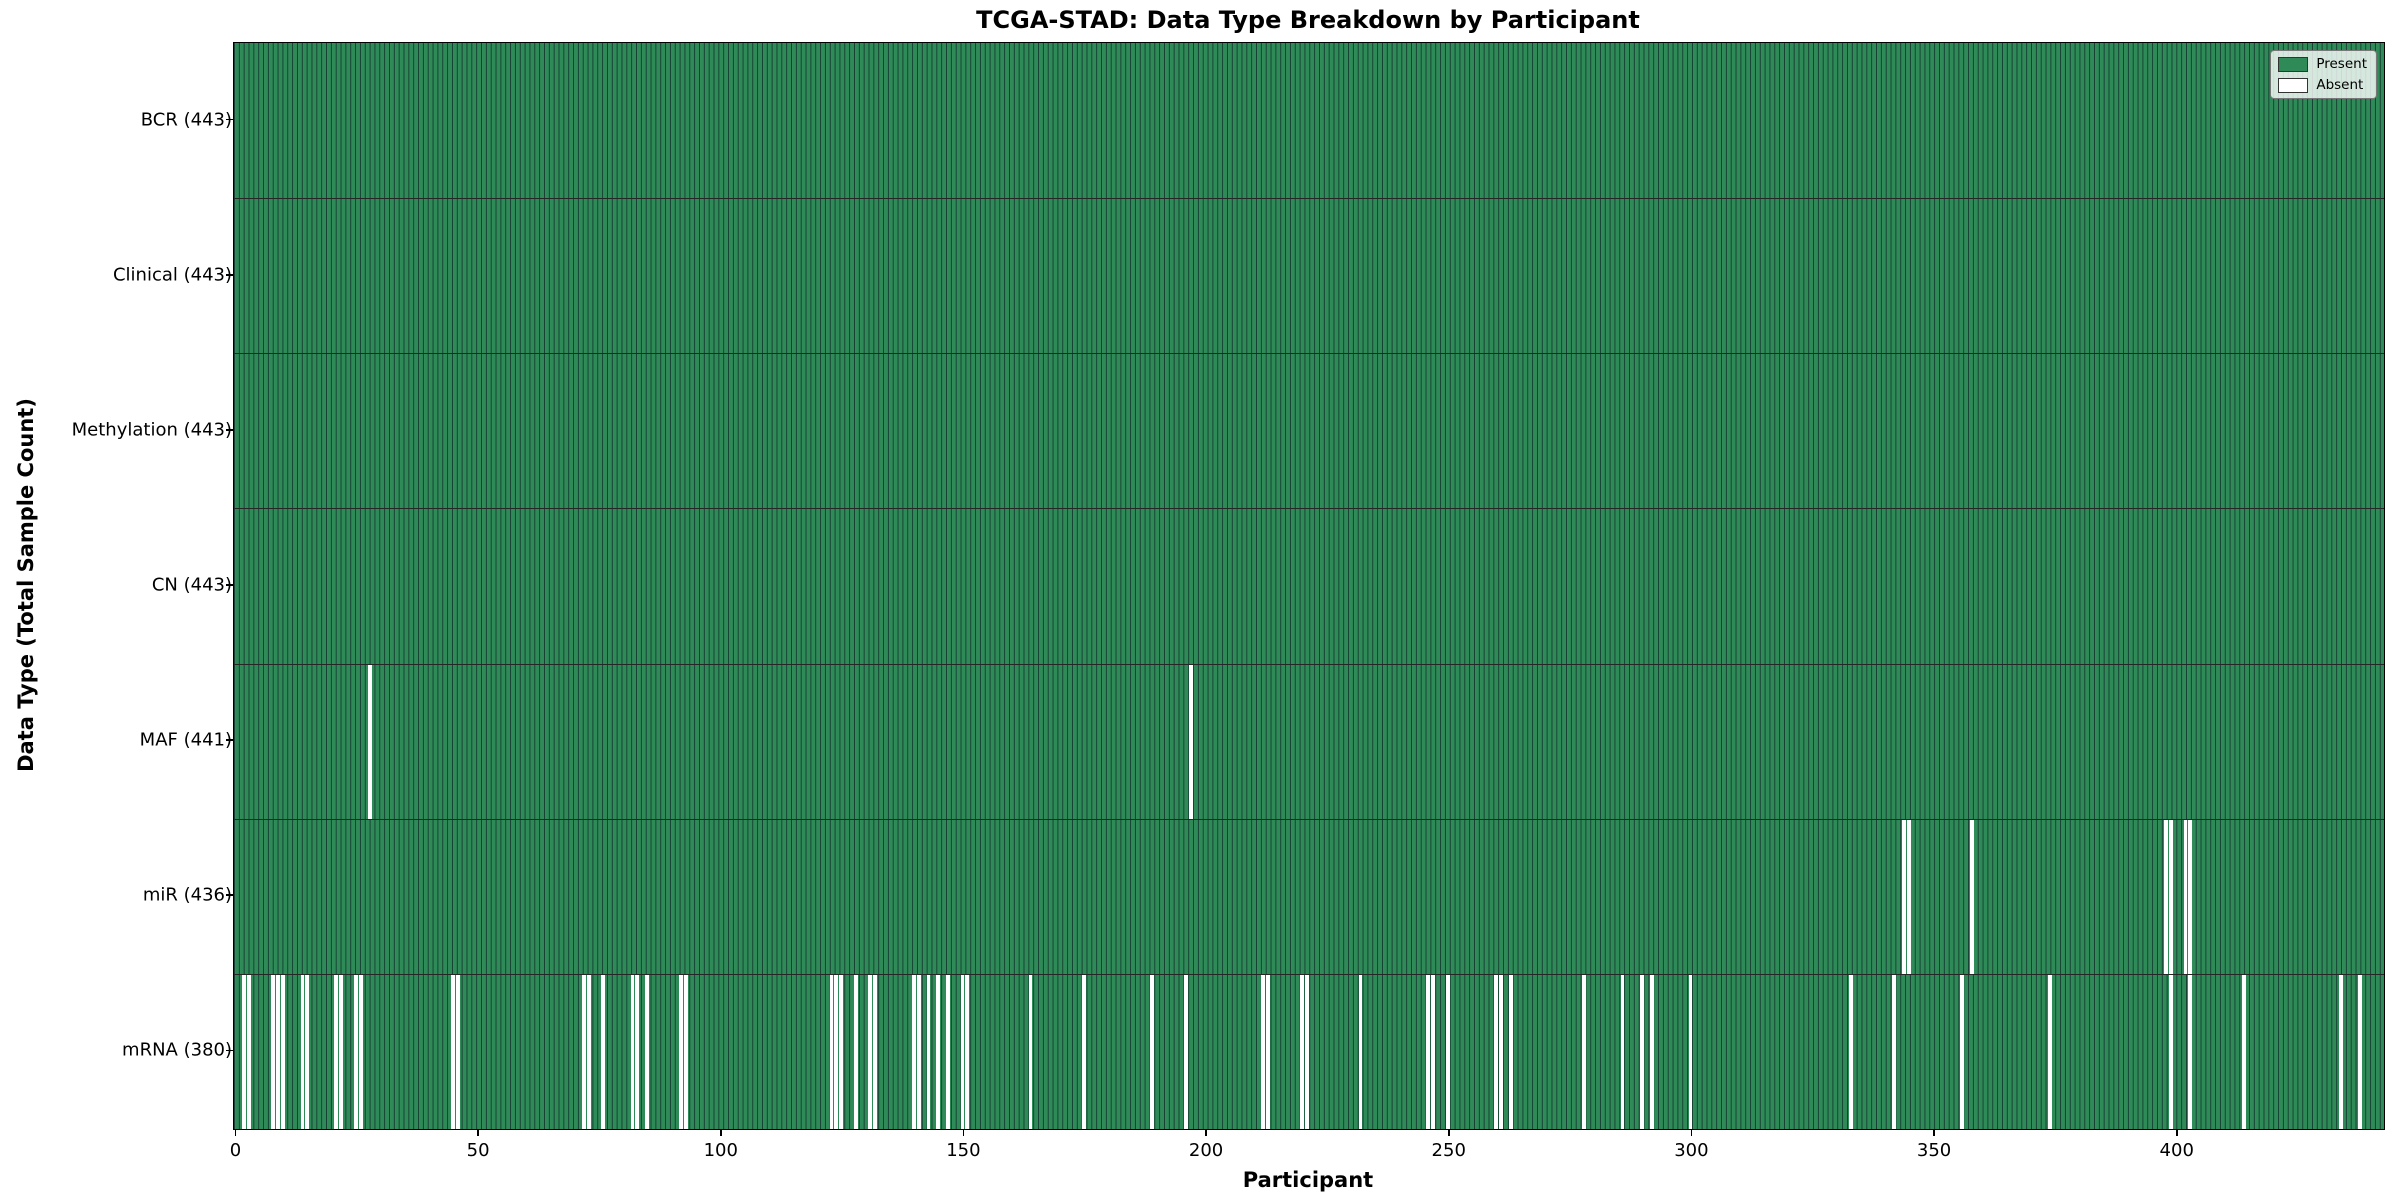 This screenshot has width=2400, height=1200. What do you see at coordinates (235, 1150) in the screenshot?
I see `x-tick-label-0: 0` at bounding box center [235, 1150].